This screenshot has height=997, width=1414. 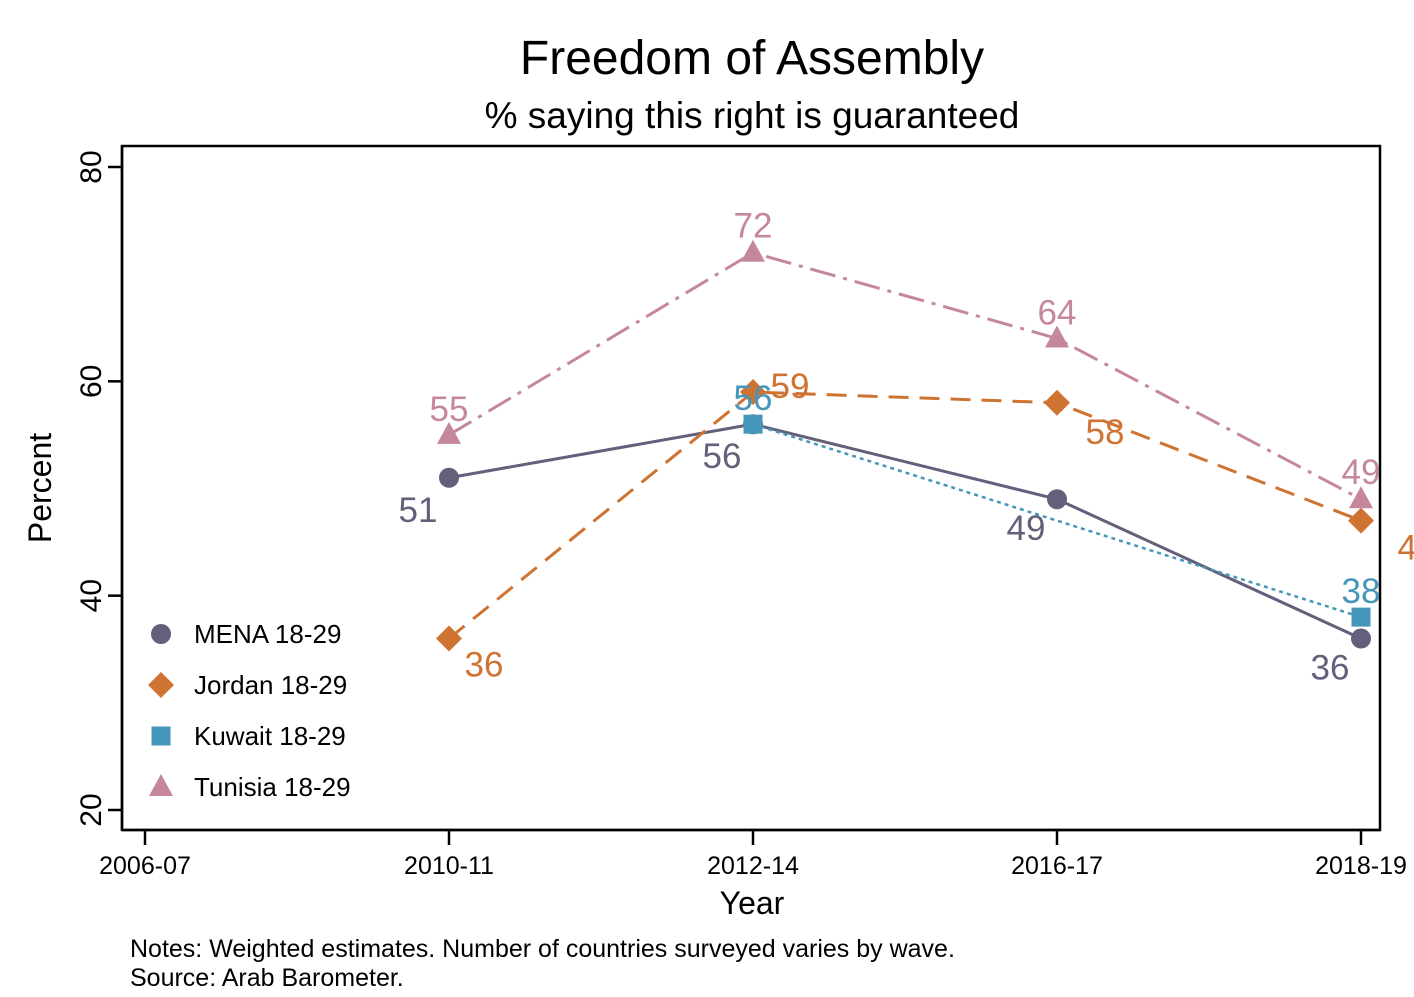 I want to click on x-tick-label: 2016-17, so click(x=1057, y=866).